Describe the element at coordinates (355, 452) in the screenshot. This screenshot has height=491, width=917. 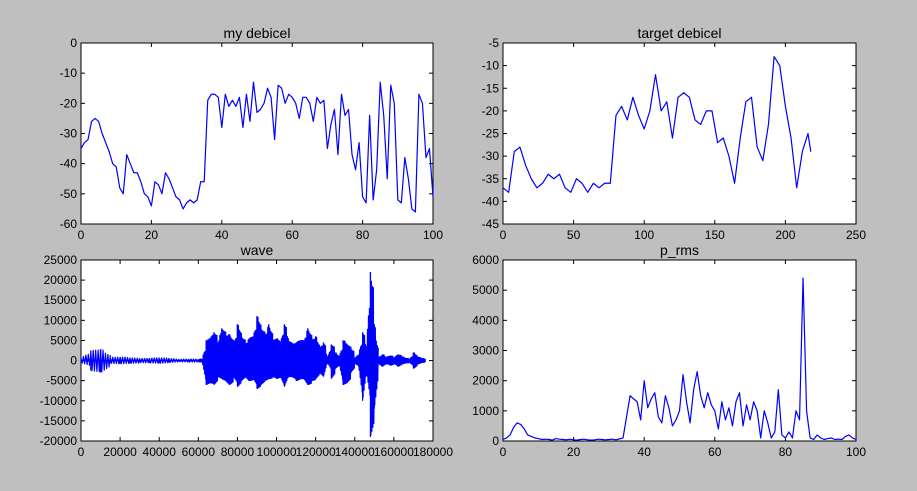
I see `wave-x-tick-label: 140000` at that location.